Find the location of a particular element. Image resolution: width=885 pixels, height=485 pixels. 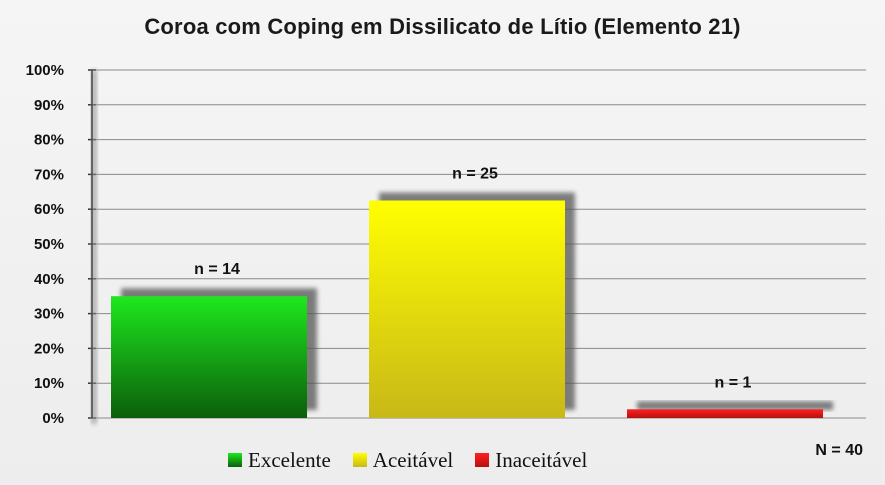

legend-item-excelente: Excelente is located at coordinates (279, 460).